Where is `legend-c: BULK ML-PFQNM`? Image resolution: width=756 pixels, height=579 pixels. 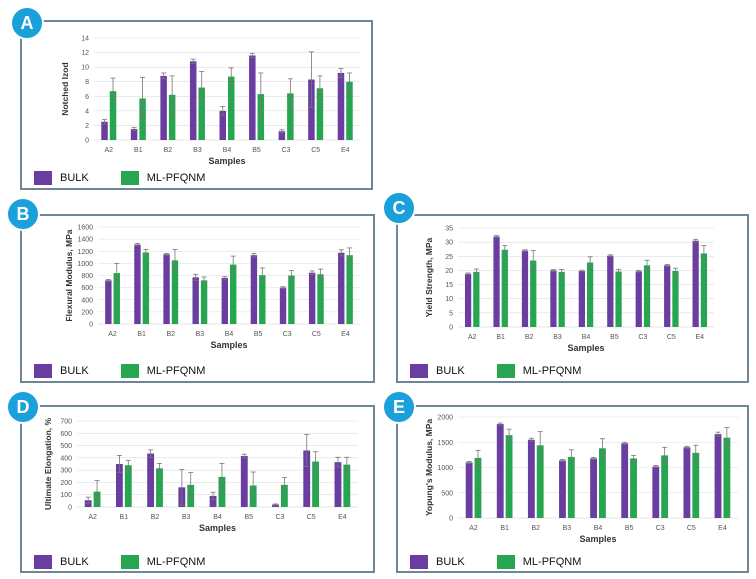
legend-c: BULK ML-PFQNM is located at coordinates (511, 371).